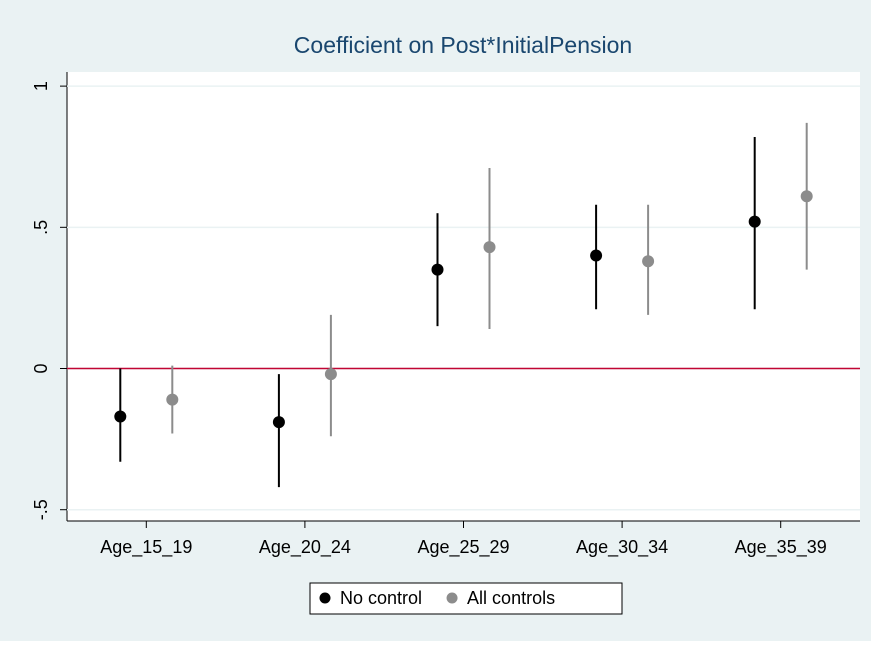 This screenshot has width=871, height=646. I want to click on legend-box, so click(466, 598).